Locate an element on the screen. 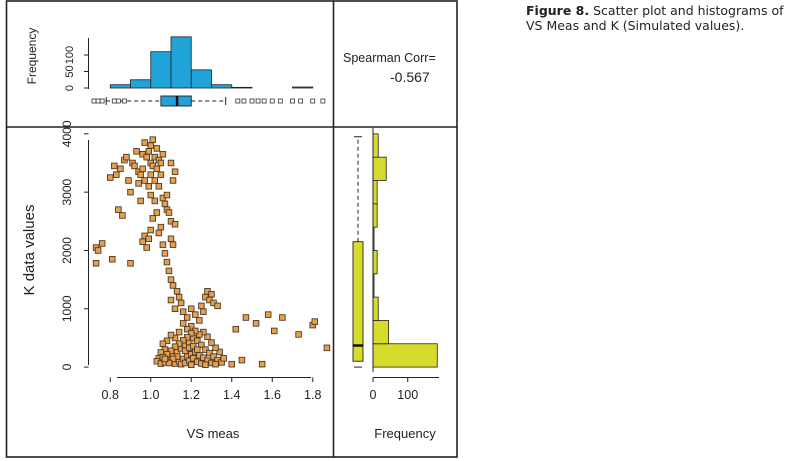  scatter-x-ticks: 0.8 1.0 1.2 1.4 1.6 1.8 is located at coordinates (211, 389).